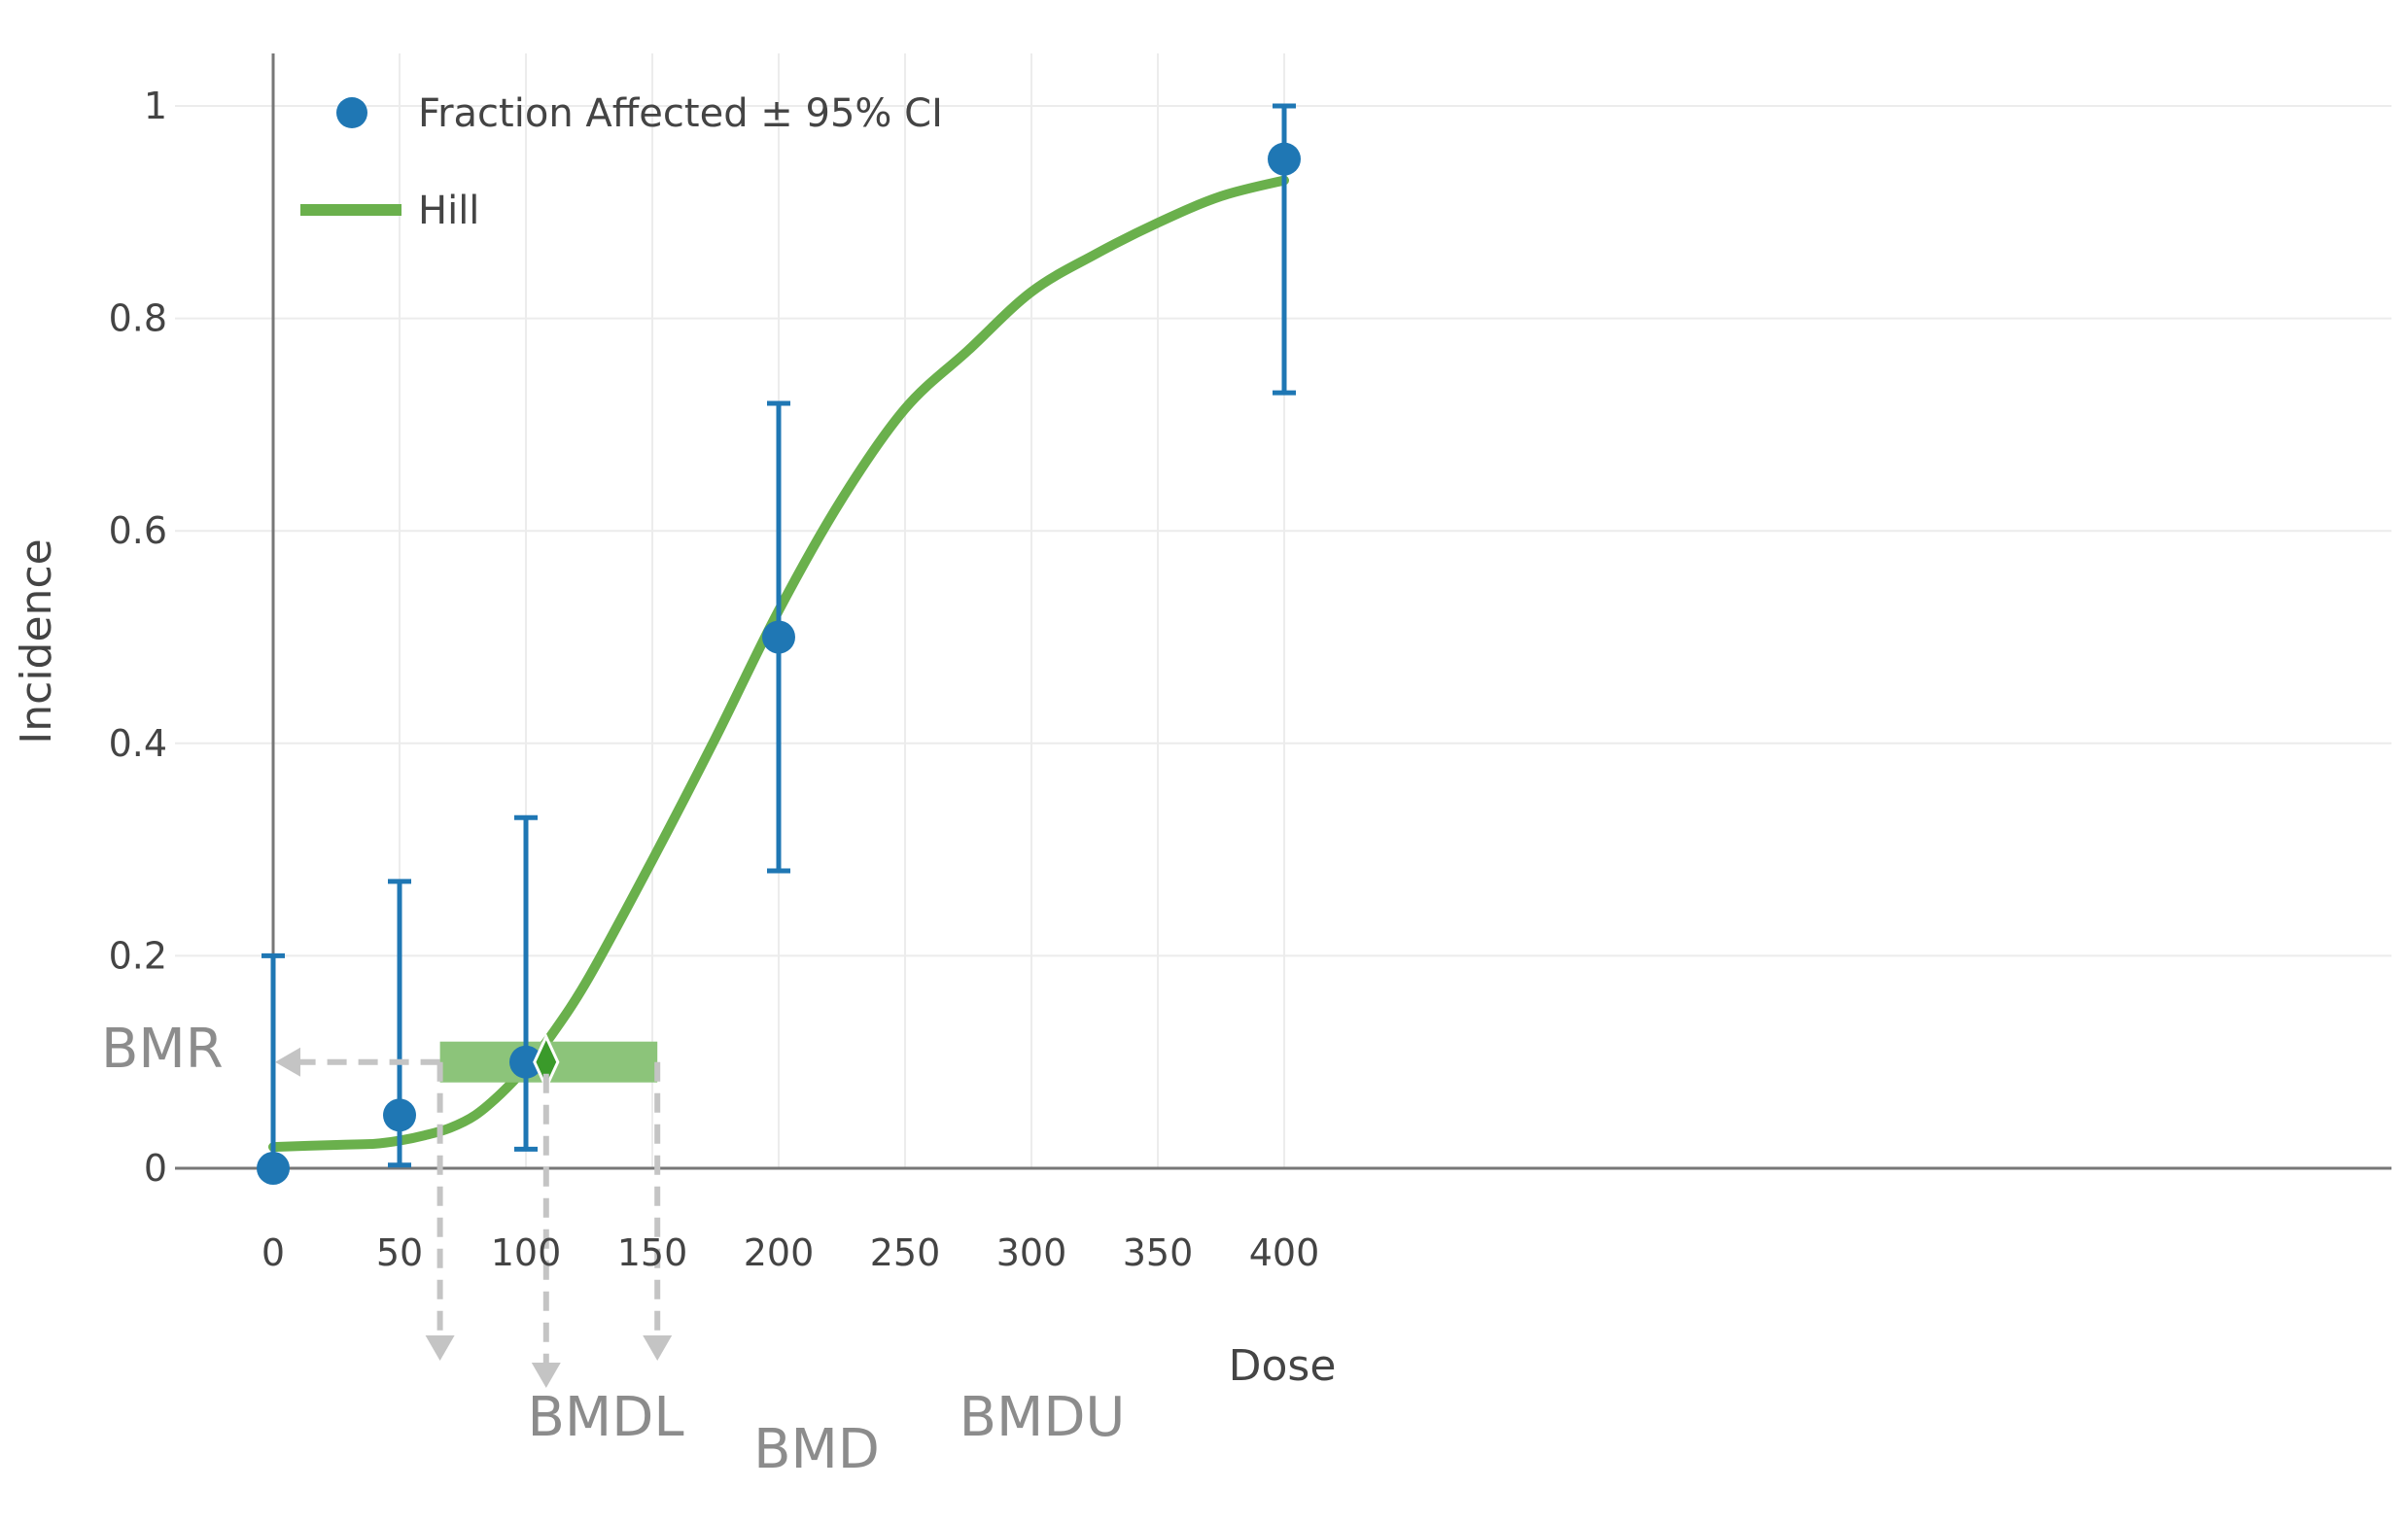 Image resolution: width=2408 pixels, height=1523 pixels. Describe the element at coordinates (138, 956) in the screenshot. I see `y-tick-label: 0.2` at that location.